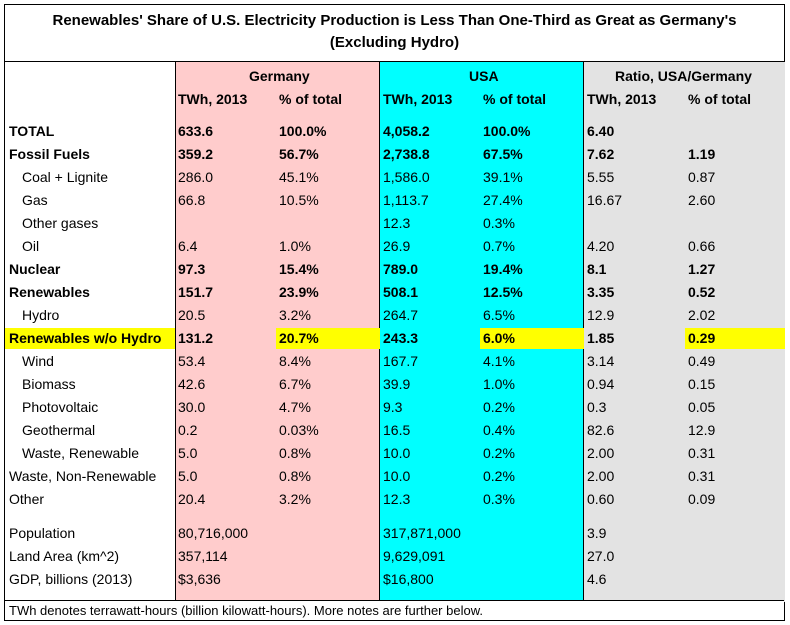 The height and width of the screenshot is (625, 790). Describe the element at coordinates (394, 269) in the screenshot. I see `table-row: Nuclear 97.3 15.4% 789.0 19.4% 8.1 1.27` at that location.